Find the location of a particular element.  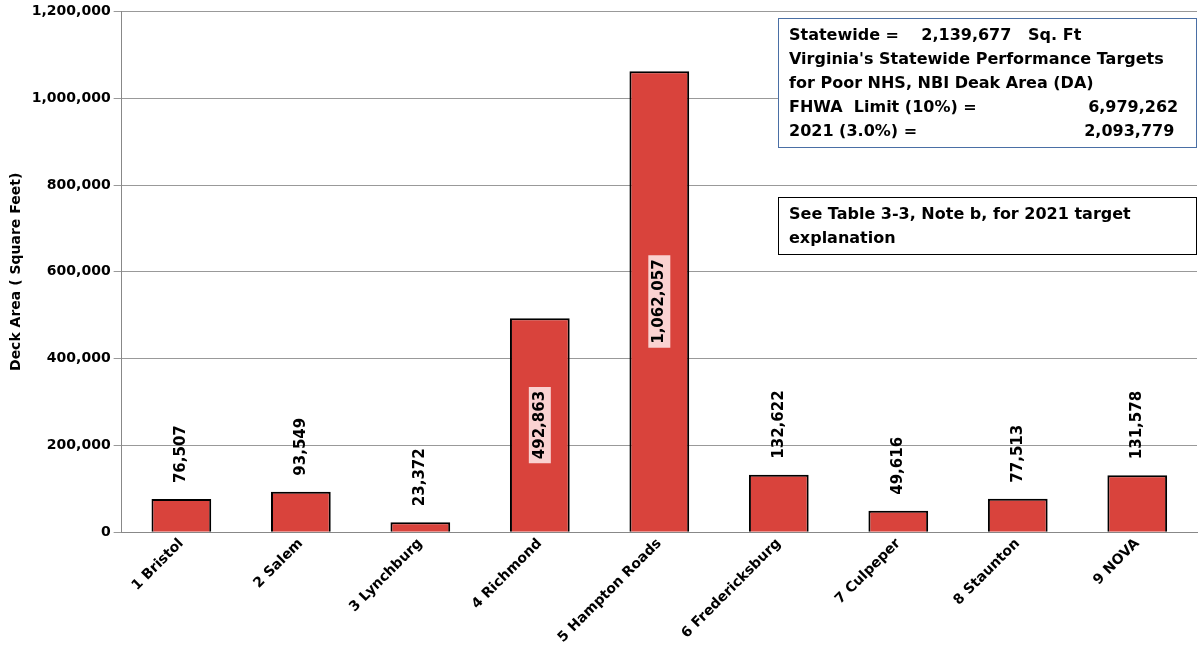

y-axis-title: Deck Area ( Square Feet) is located at coordinates (15, 271).